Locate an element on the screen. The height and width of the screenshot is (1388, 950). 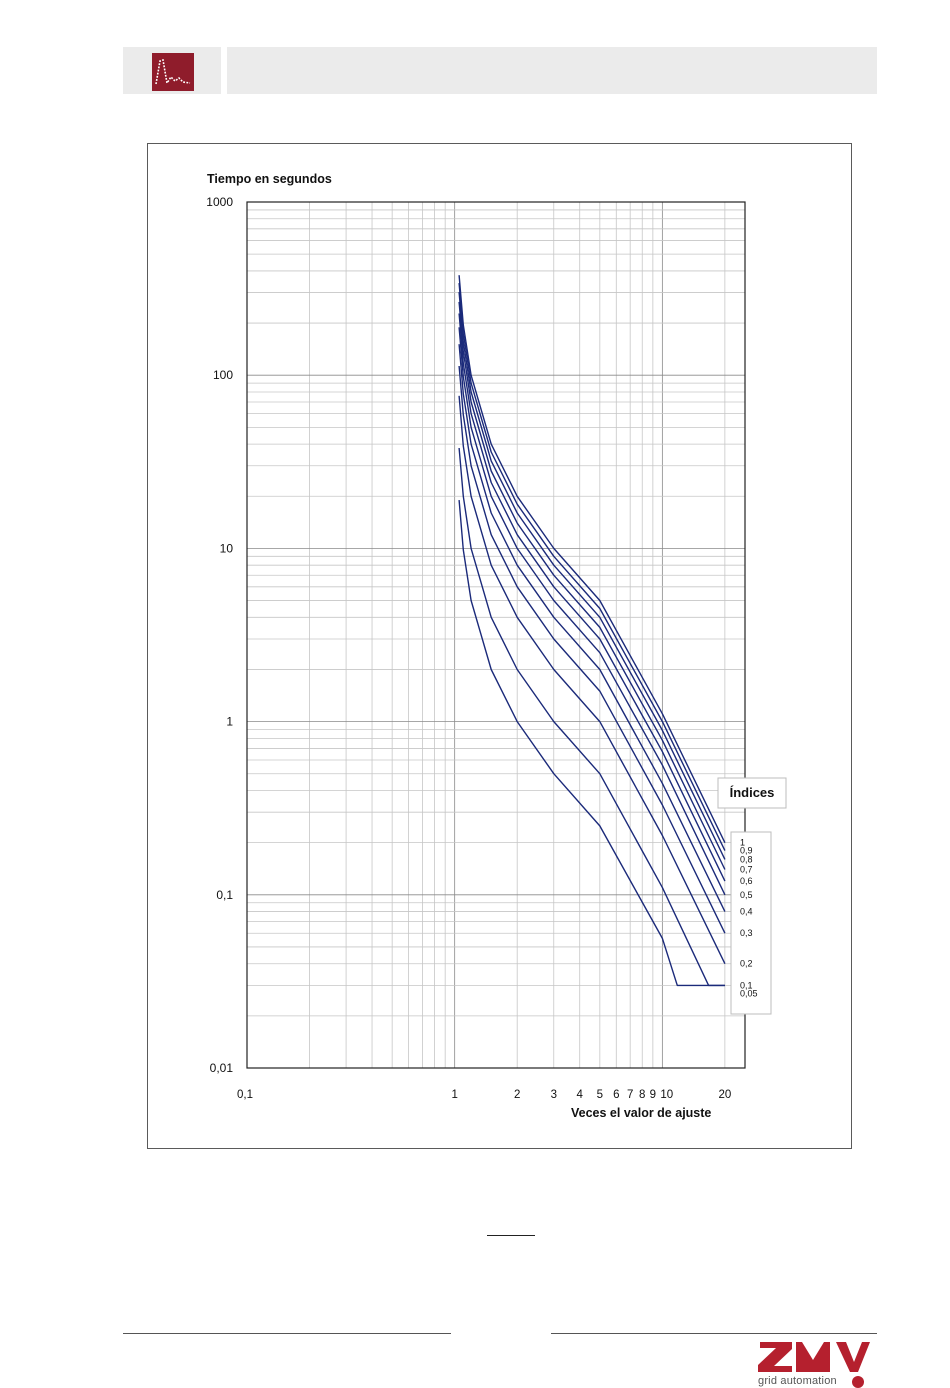
x-tick-label: 20 is located at coordinates (724, 1095).